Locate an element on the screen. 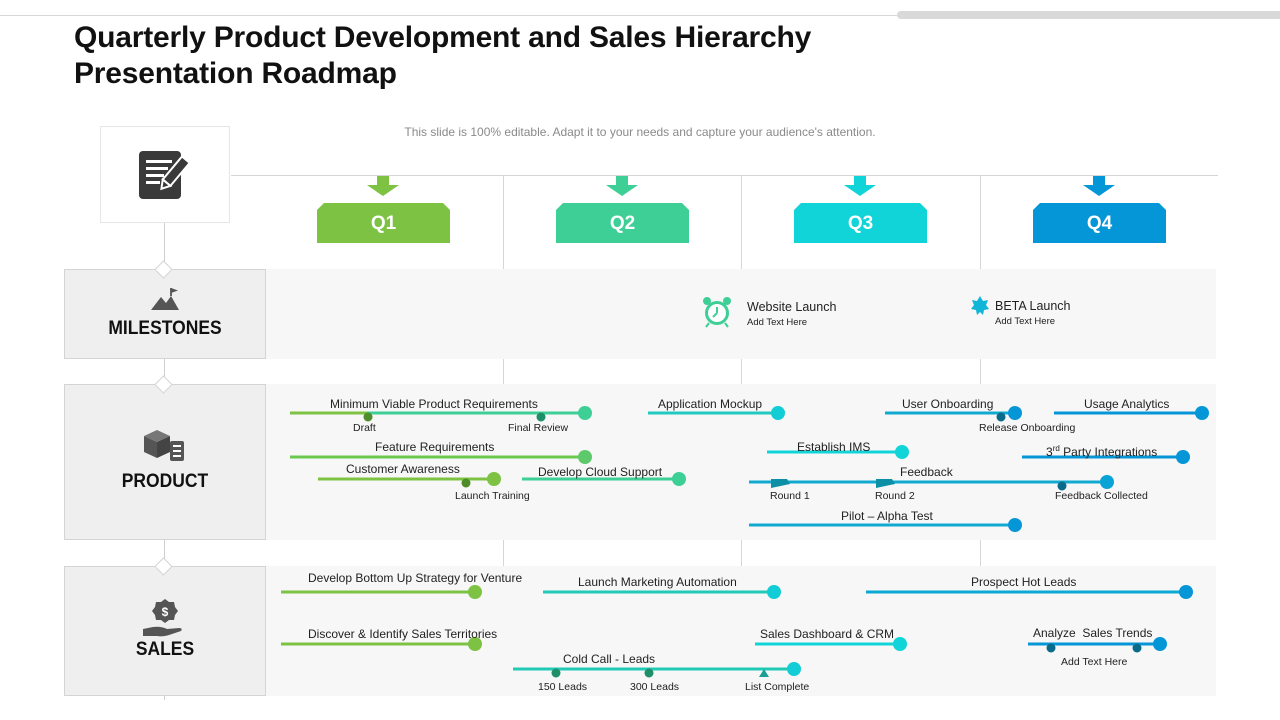 The height and width of the screenshot is (720, 1280). milestone-dot-draft is located at coordinates (368, 417).